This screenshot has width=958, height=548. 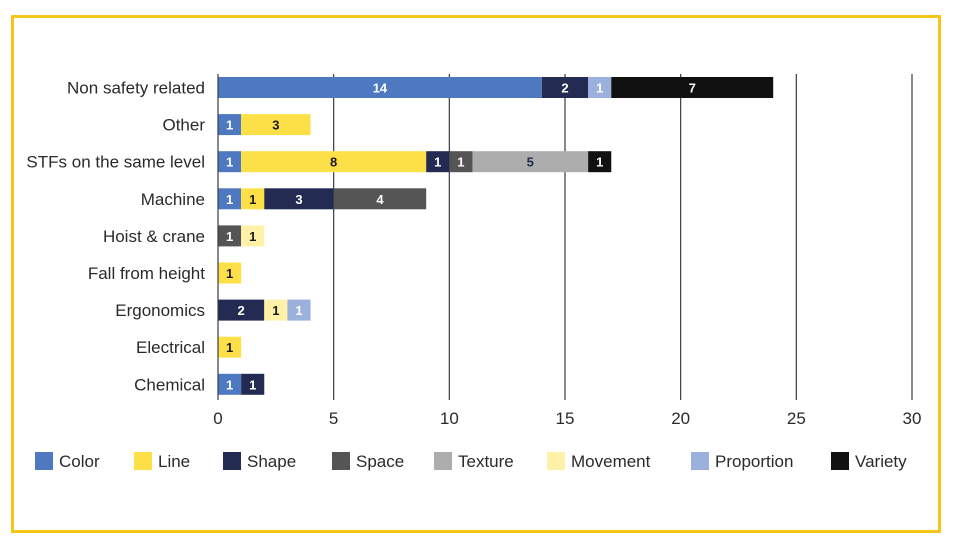 What do you see at coordinates (170, 347) in the screenshot?
I see `category-label: Electrical` at bounding box center [170, 347].